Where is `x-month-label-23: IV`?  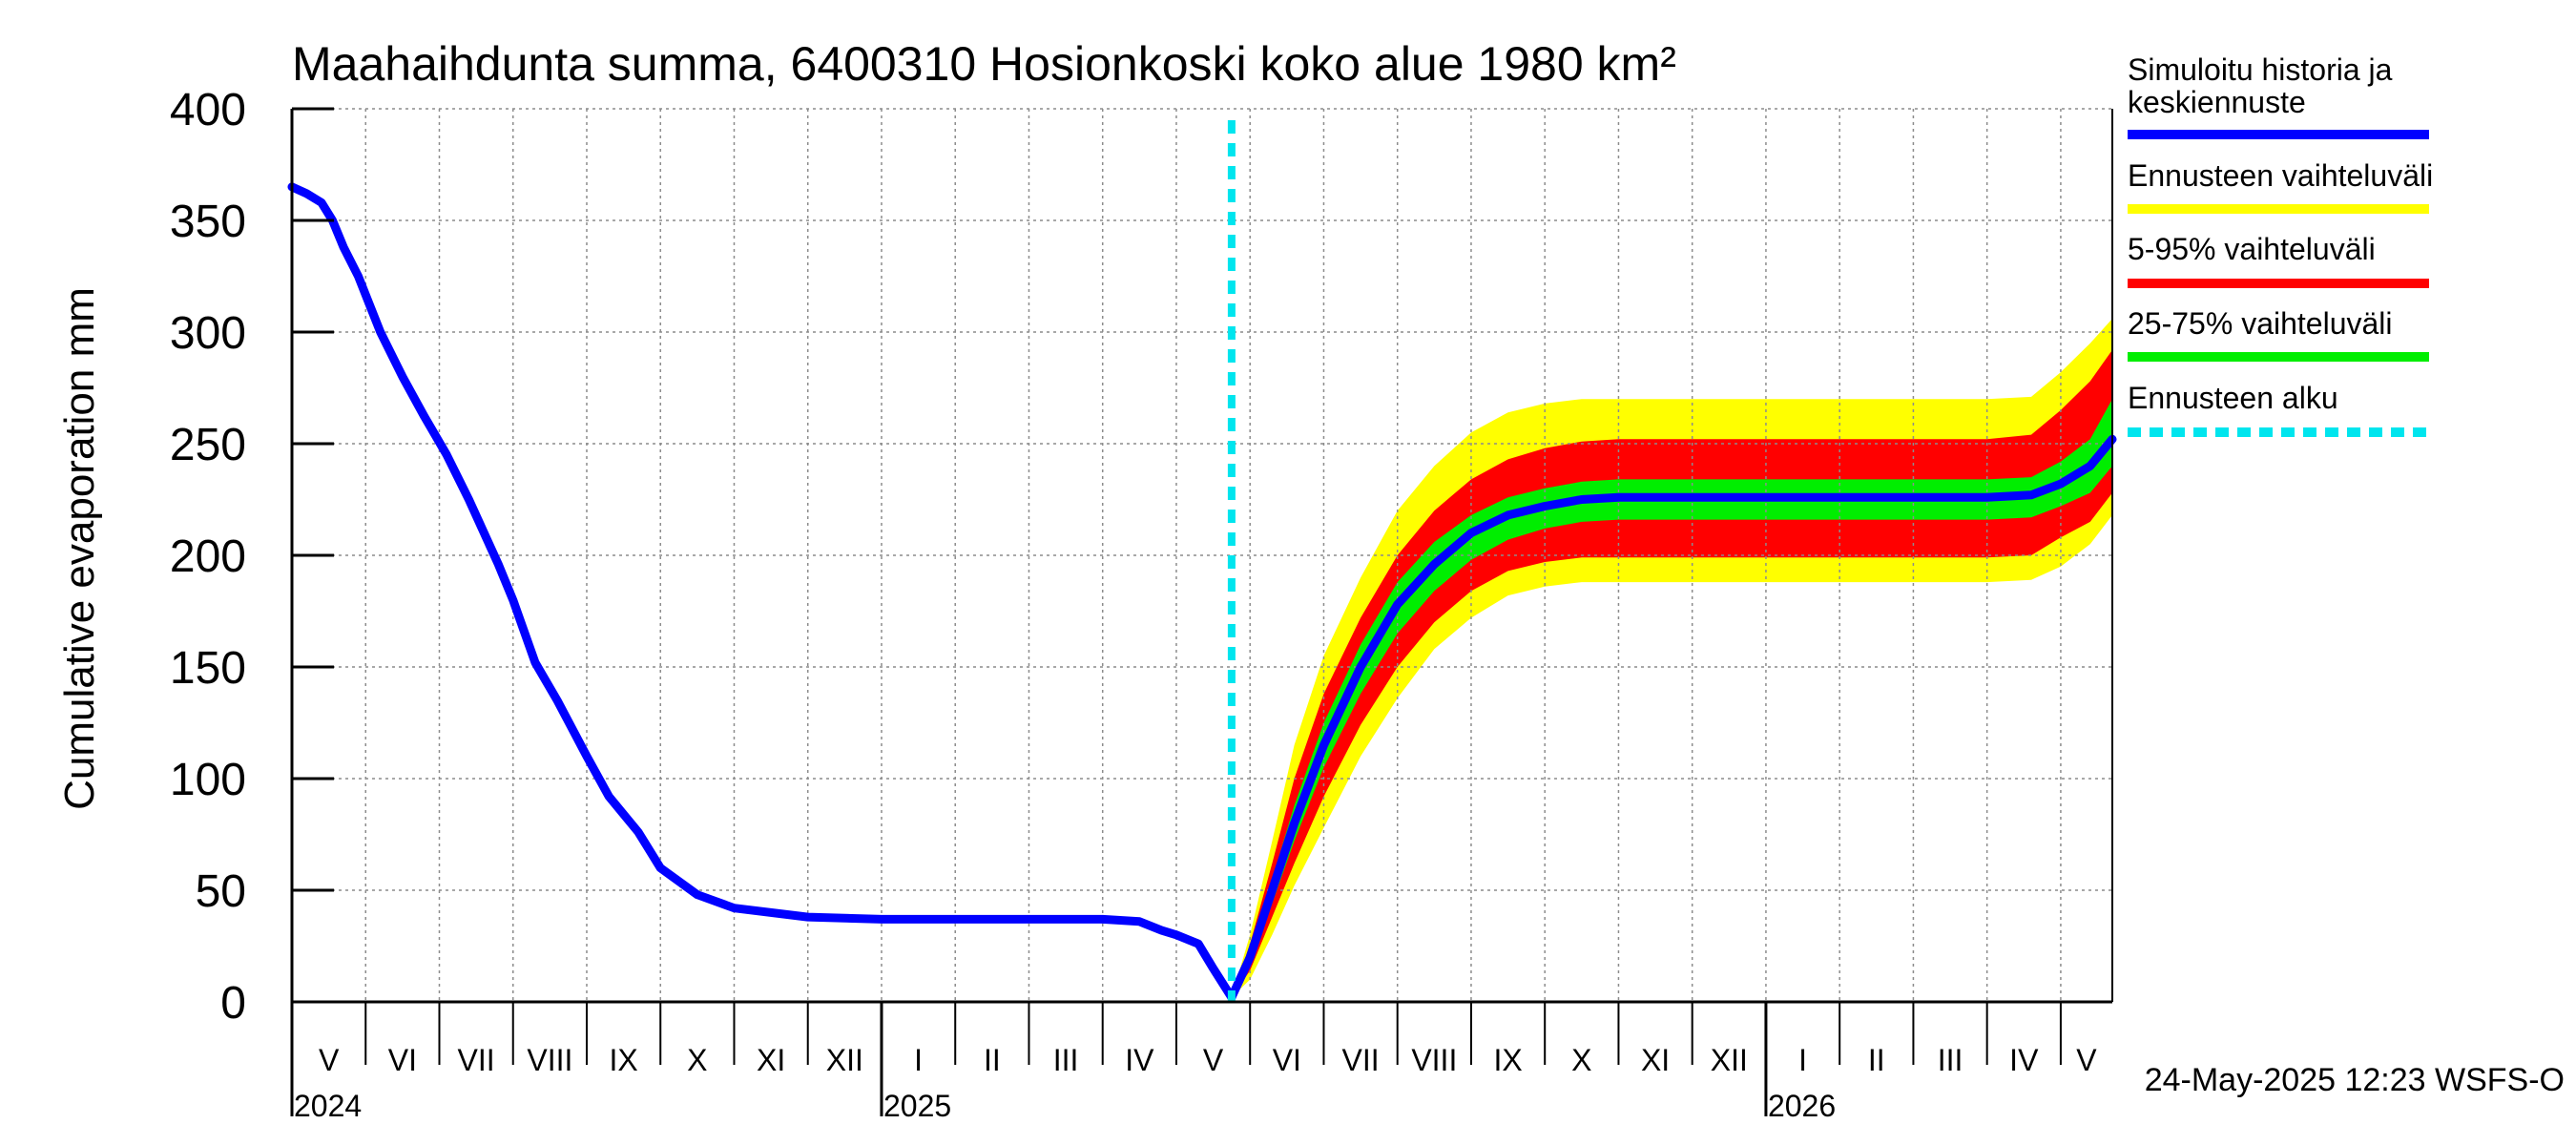 x-month-label-23: IV is located at coordinates (2024, 1060).